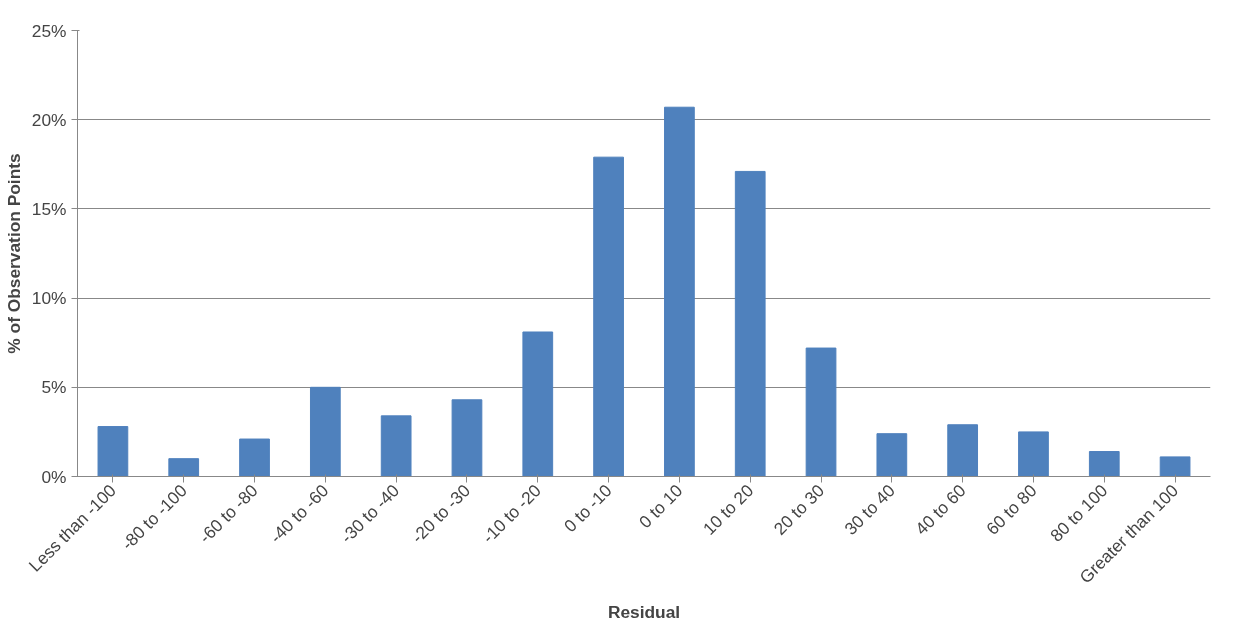 The height and width of the screenshot is (637, 1254). I want to click on y-tick-label: 15%, so click(49, 208).